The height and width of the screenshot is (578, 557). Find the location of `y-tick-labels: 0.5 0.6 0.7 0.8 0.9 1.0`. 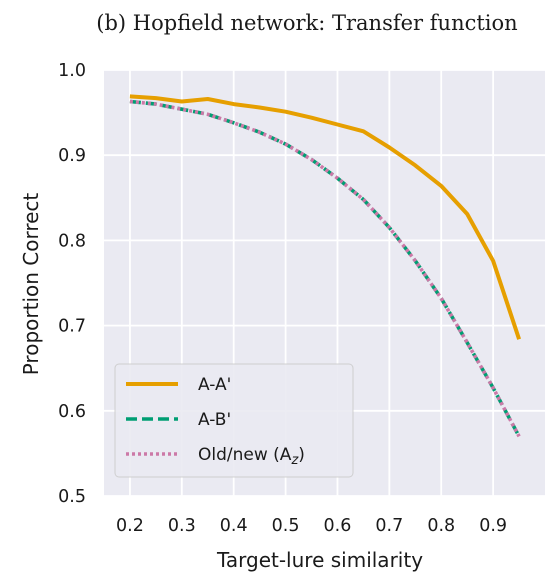

y-tick-labels: 0.5 0.6 0.7 0.8 0.9 1.0 is located at coordinates (72, 284).